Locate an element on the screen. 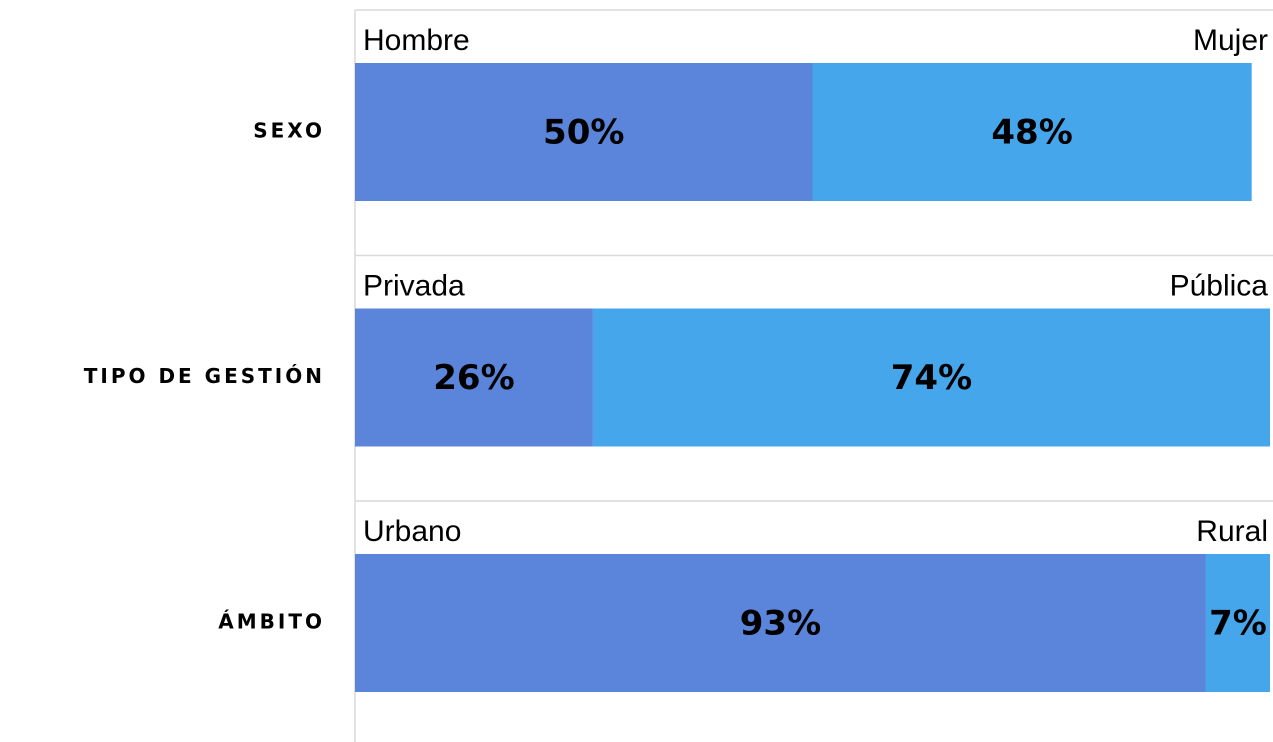  value-label: 93% is located at coordinates (780, 624).